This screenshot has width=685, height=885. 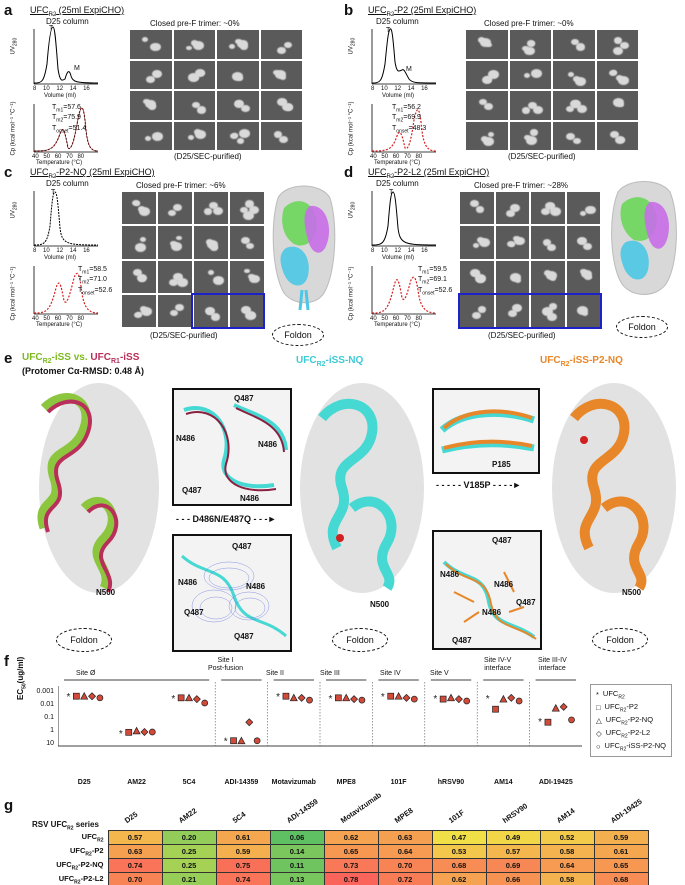 What do you see at coordinates (49, 717) in the screenshot?
I see `f-ytick: 0.1` at bounding box center [49, 717].